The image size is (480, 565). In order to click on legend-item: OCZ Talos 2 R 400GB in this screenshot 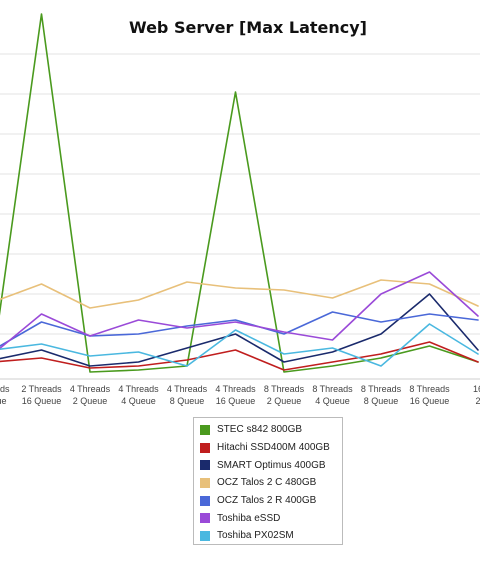, I will do `click(271, 501)`.